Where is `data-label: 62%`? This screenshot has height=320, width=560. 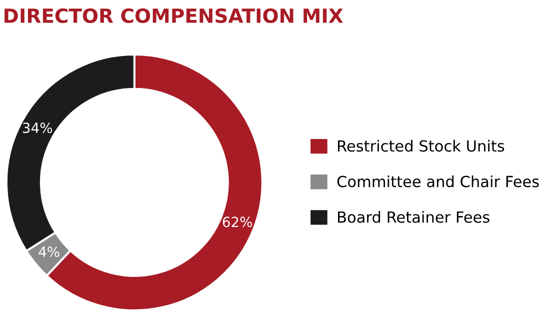
data-label: 62% is located at coordinates (237, 222).